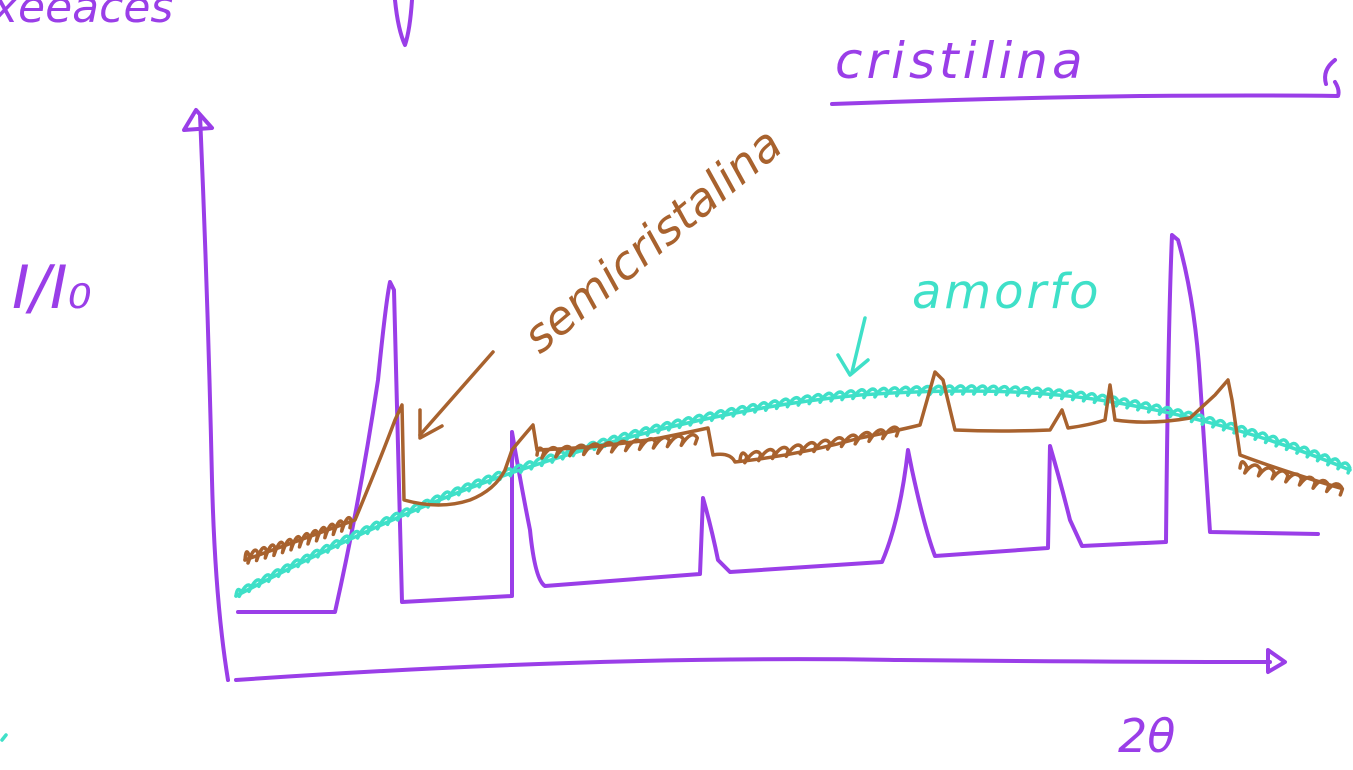  What do you see at coordinates (214, 397) in the screenshot?
I see `y-axis` at bounding box center [214, 397].